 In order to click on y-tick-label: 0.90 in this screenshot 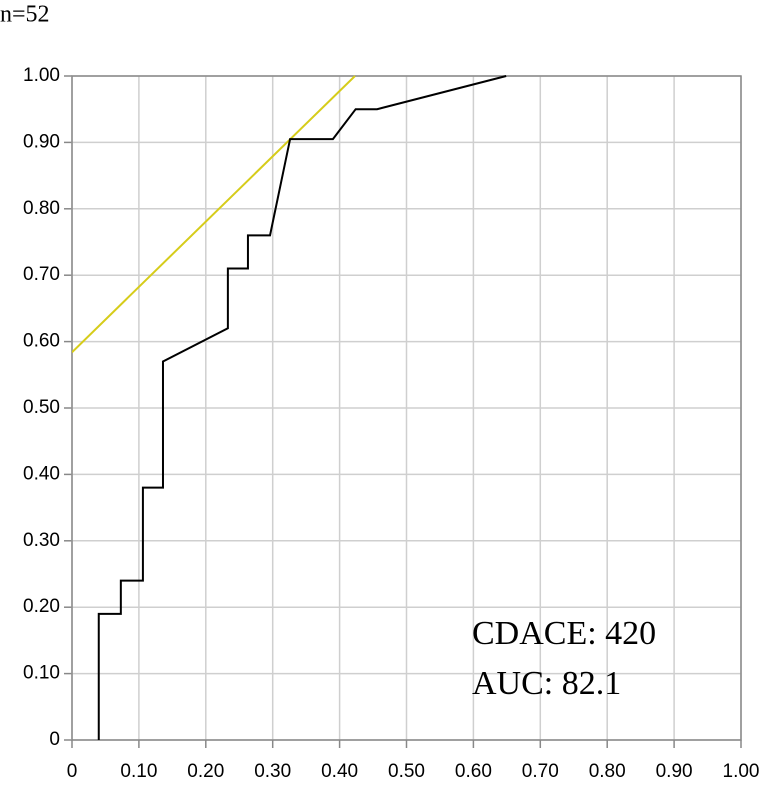, I will do `click(41, 141)`.